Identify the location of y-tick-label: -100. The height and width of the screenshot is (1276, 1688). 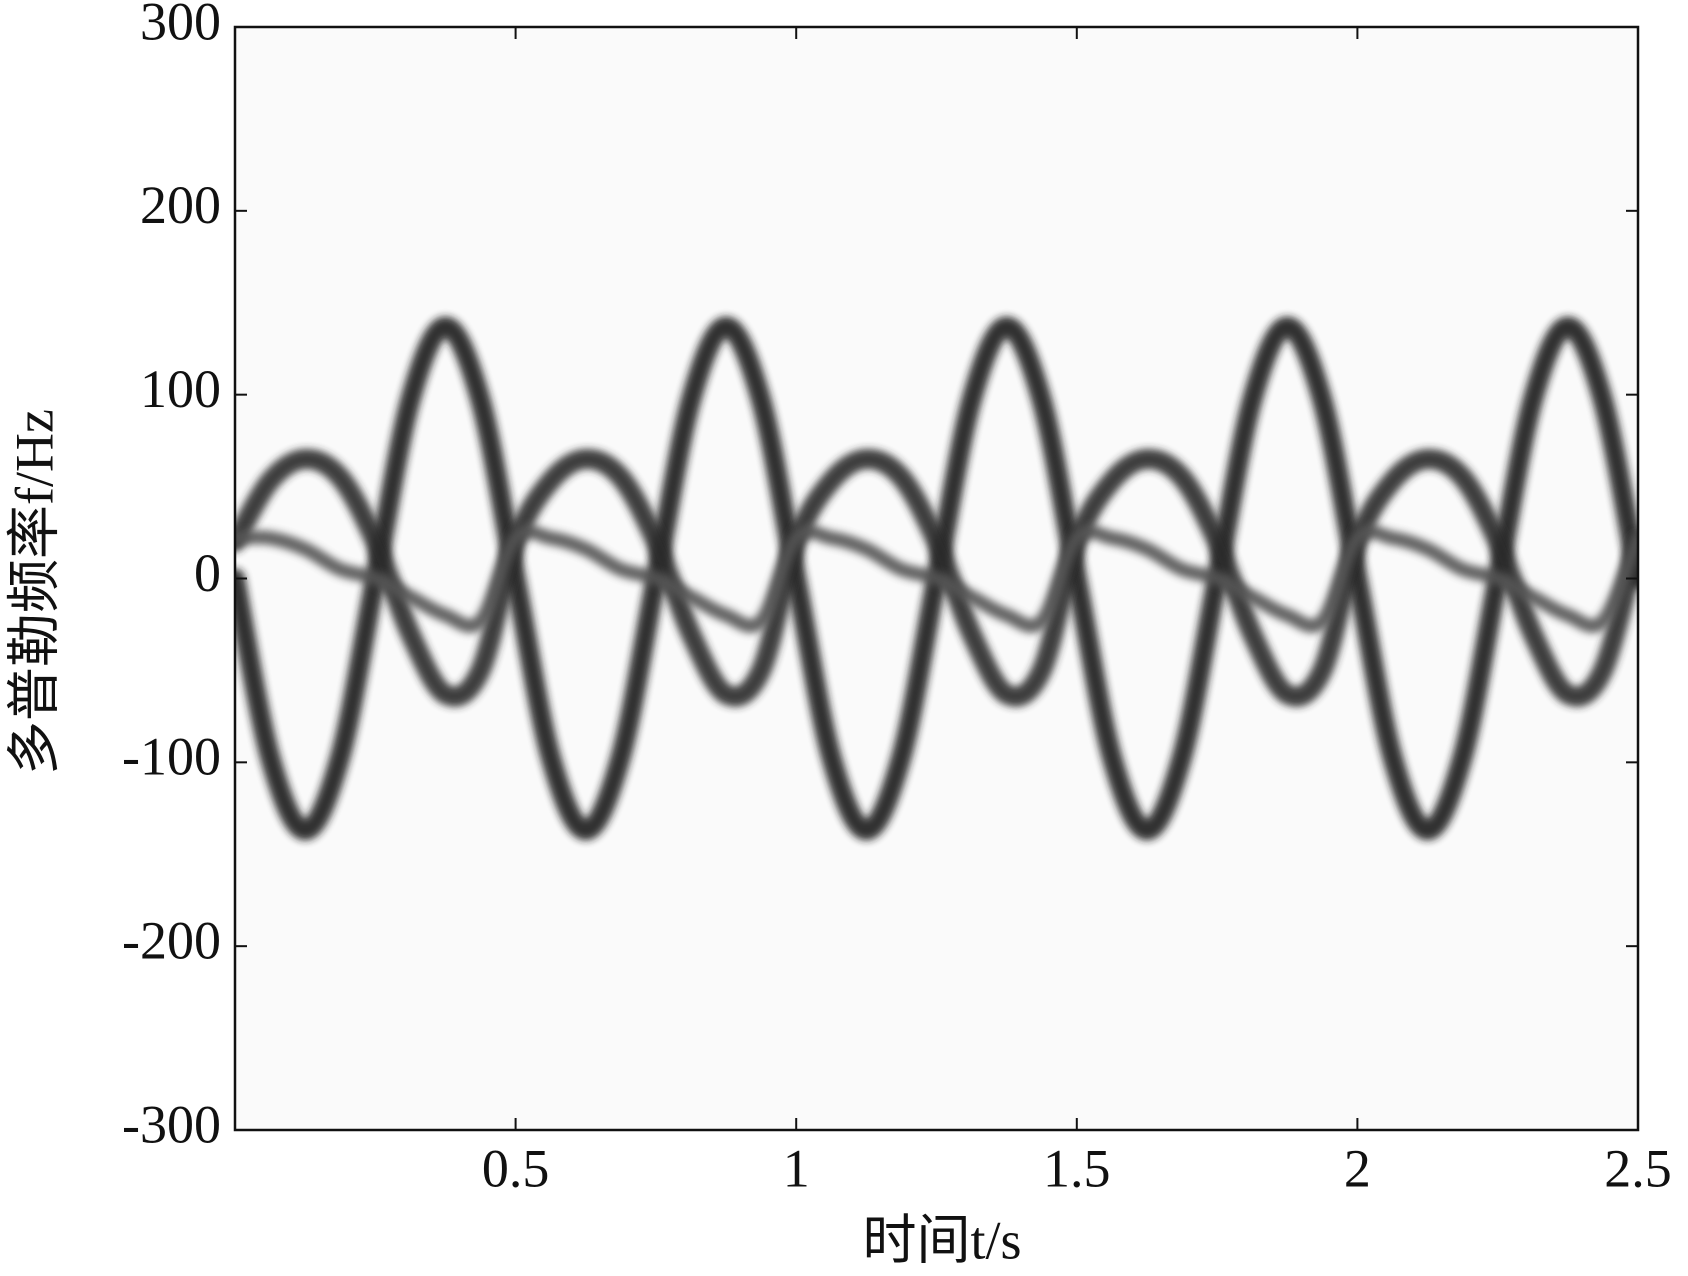
(171, 757).